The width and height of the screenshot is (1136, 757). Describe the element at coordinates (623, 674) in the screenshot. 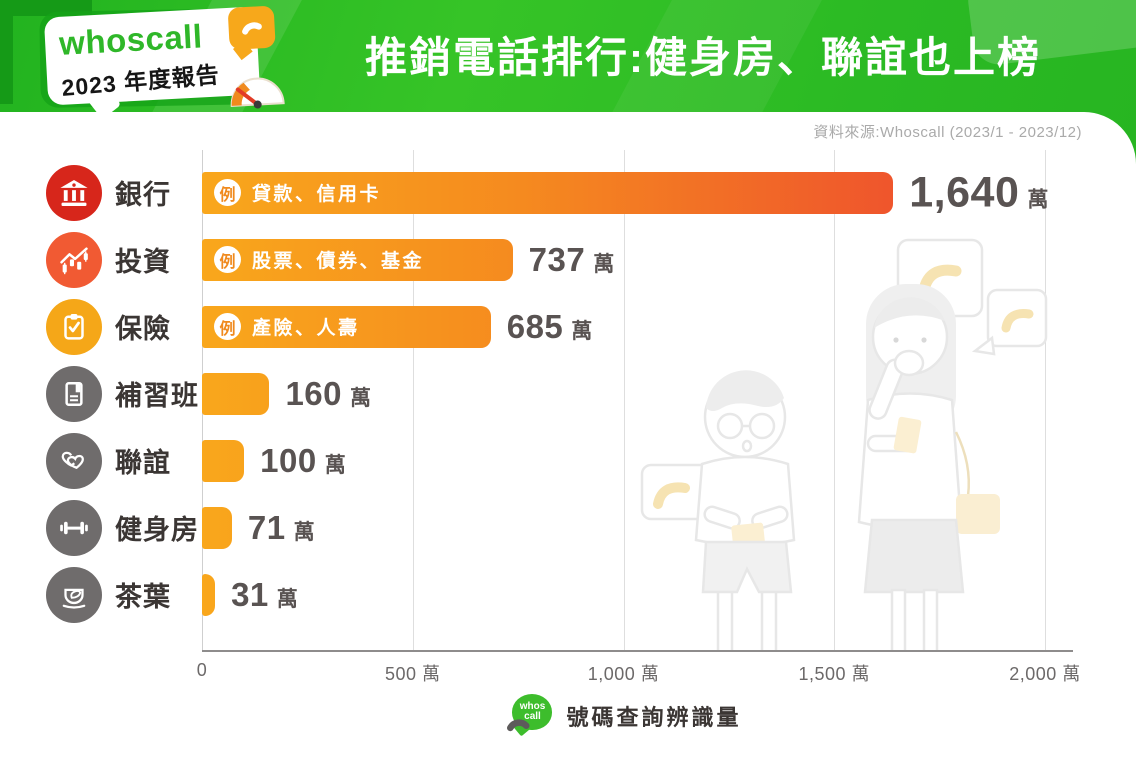

I see `x-tick: 1,000 萬` at that location.